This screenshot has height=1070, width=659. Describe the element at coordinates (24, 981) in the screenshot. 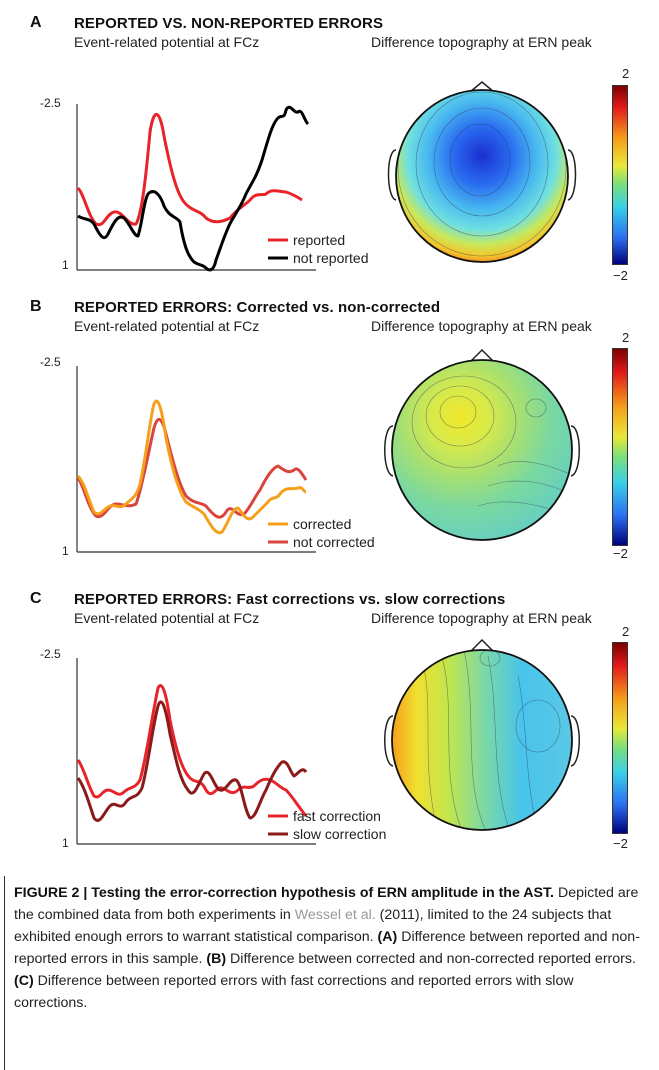

I see `caption-c-label: (C)` at that location.